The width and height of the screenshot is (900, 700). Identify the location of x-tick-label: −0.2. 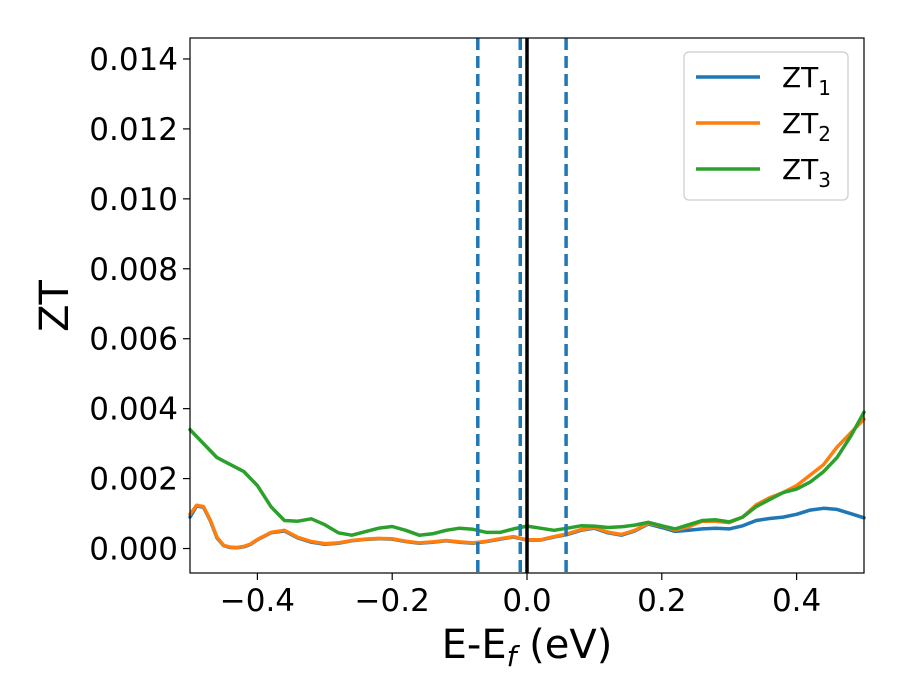
(392, 601).